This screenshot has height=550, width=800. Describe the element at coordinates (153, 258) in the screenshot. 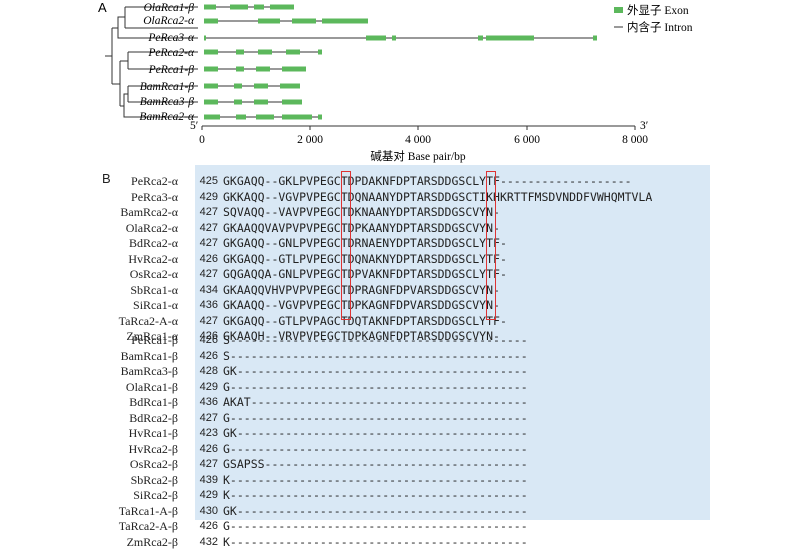

I see `sequence-name: HvRca2-α` at that location.